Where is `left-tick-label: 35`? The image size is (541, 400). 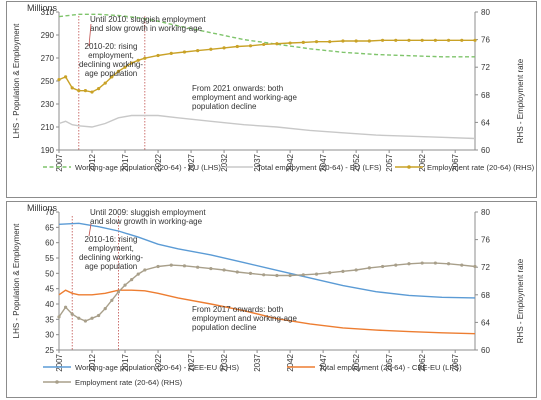 left-tick-label: 35 is located at coordinates (49, 319).